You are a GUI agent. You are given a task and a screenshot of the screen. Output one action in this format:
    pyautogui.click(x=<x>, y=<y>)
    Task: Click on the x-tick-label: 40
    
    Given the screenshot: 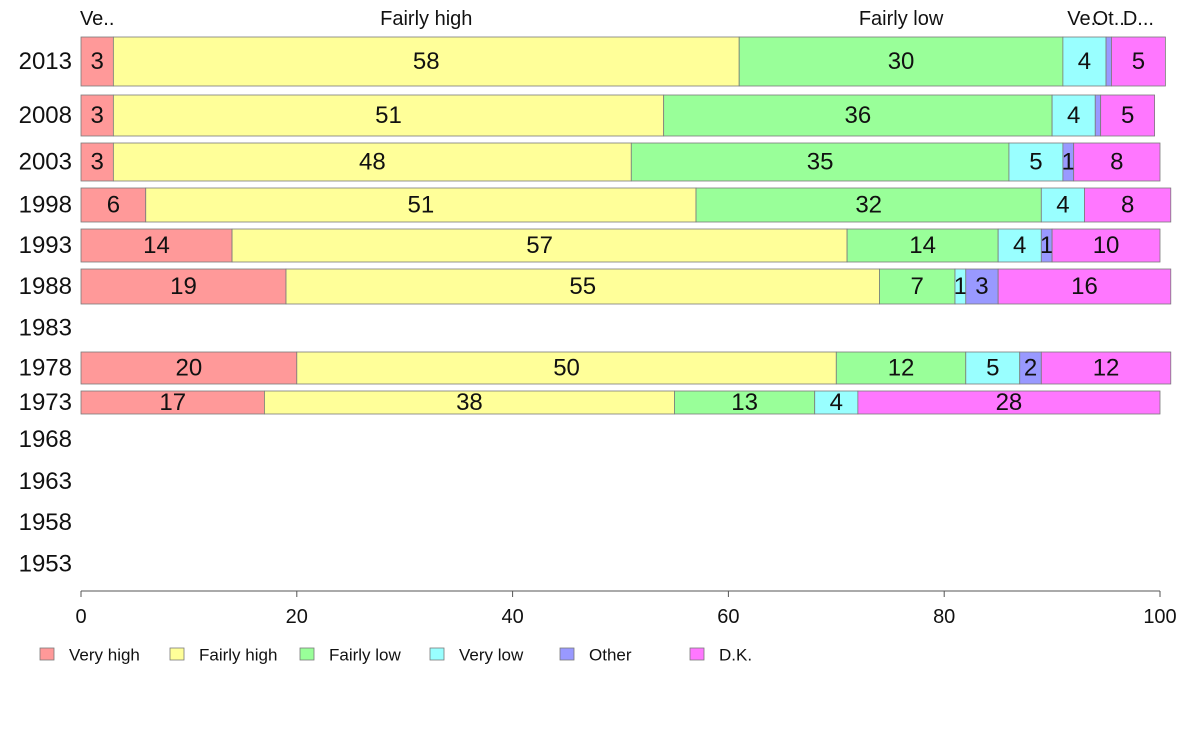 What is the action you would take?
    pyautogui.click(x=512, y=617)
    